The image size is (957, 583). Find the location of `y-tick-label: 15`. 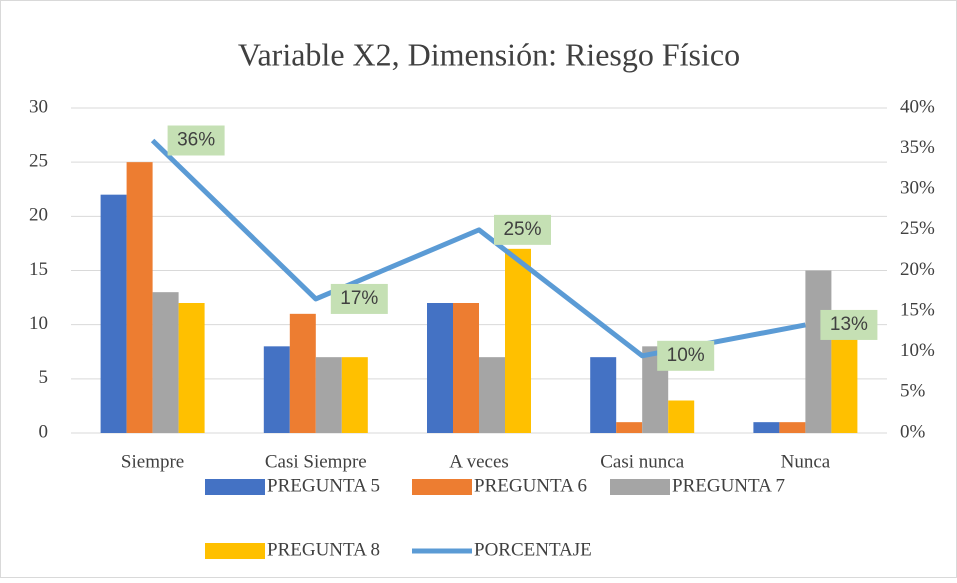

y-tick-label: 15 is located at coordinates (38, 269).